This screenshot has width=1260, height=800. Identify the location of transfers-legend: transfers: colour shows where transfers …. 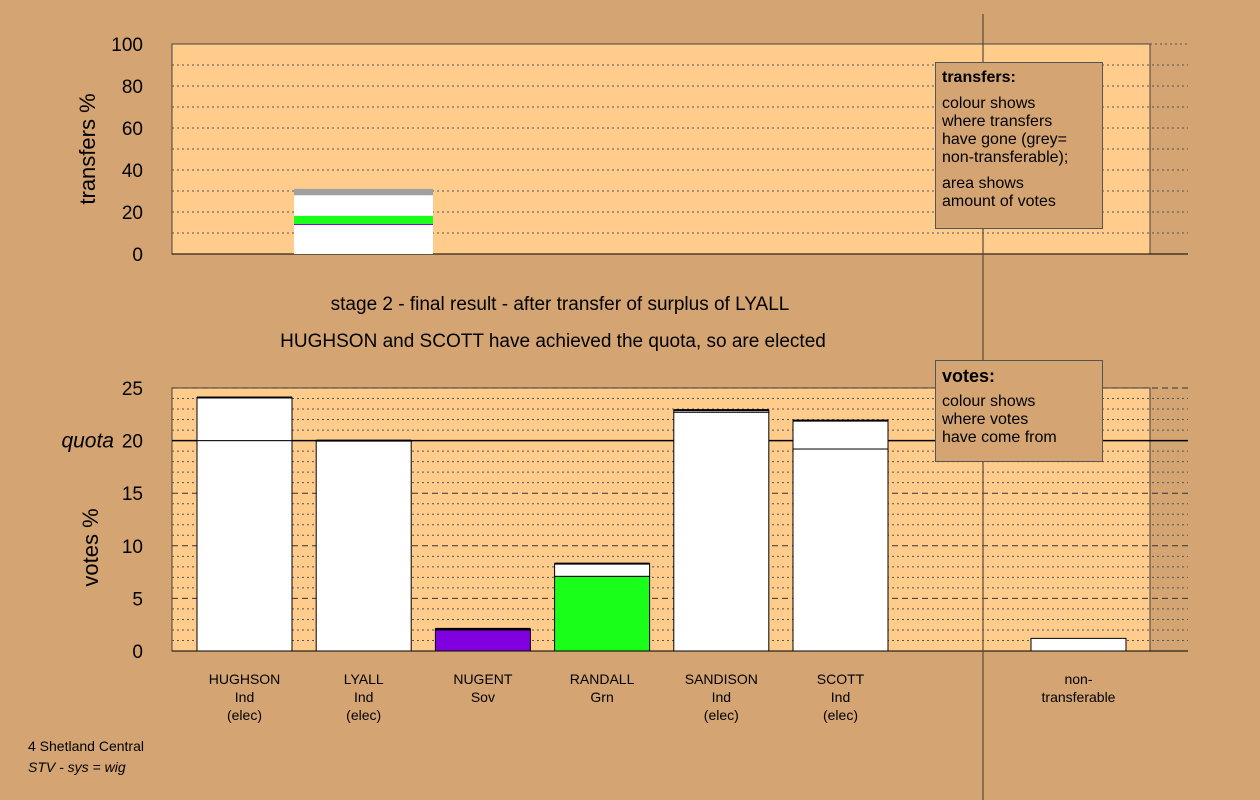
(1019, 145).